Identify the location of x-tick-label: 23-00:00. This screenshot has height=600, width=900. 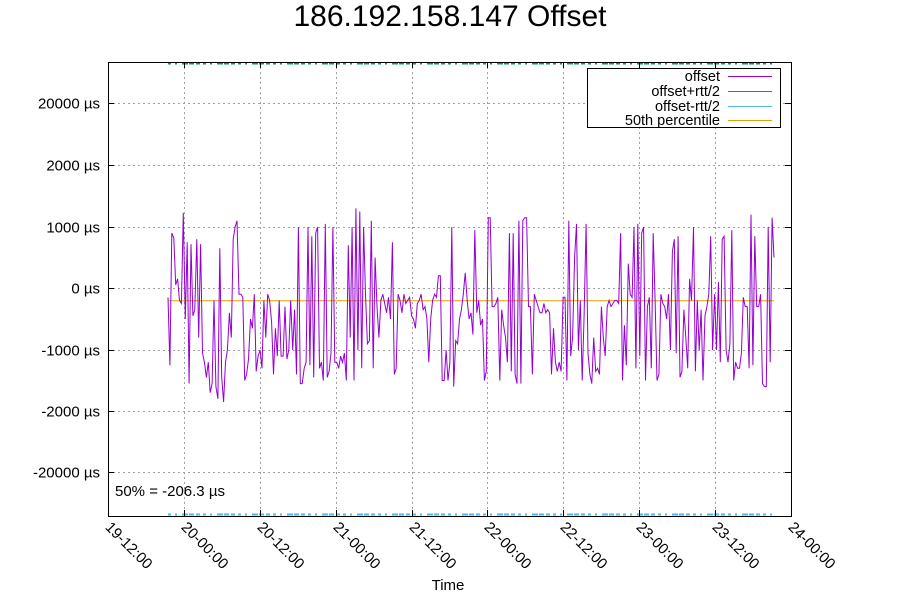
(660, 546).